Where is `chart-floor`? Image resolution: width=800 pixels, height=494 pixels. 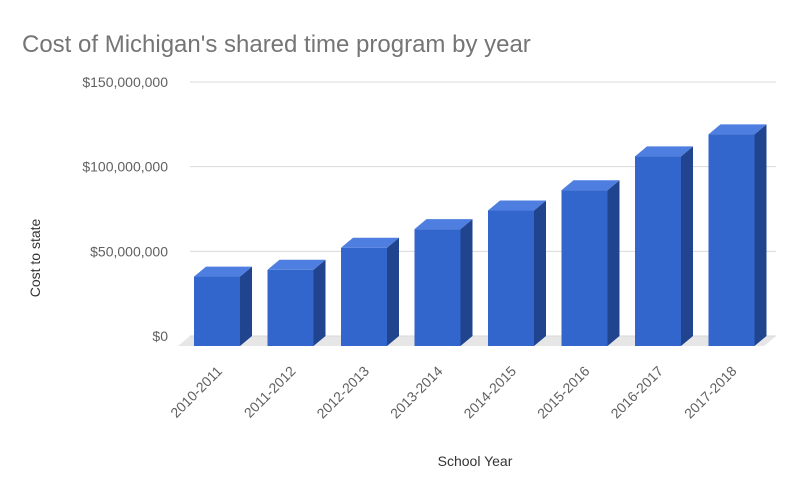 chart-floor is located at coordinates (477, 341).